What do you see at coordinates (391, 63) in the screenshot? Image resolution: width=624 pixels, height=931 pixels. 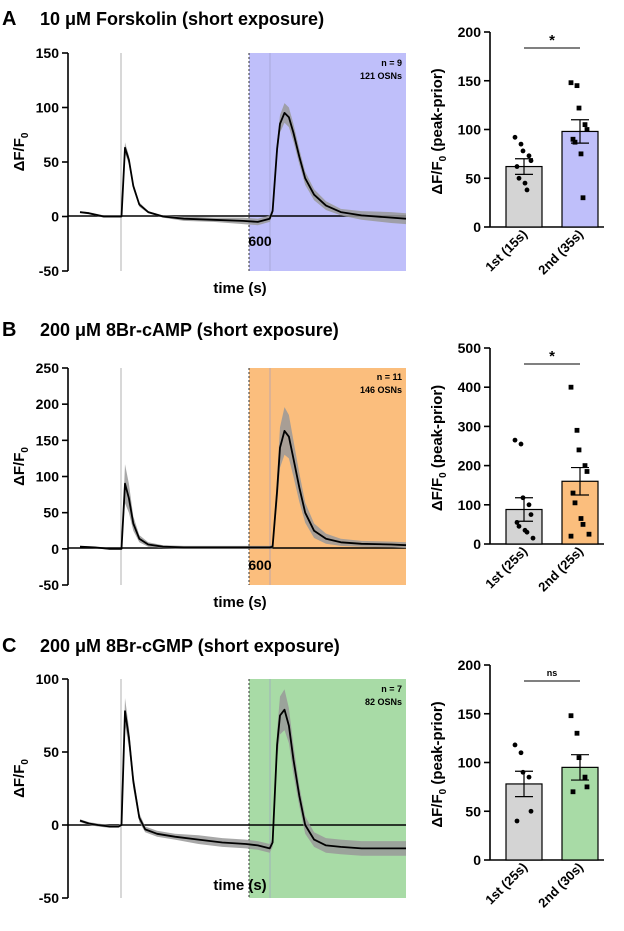 I see `n-annotation: n = 9` at bounding box center [391, 63].